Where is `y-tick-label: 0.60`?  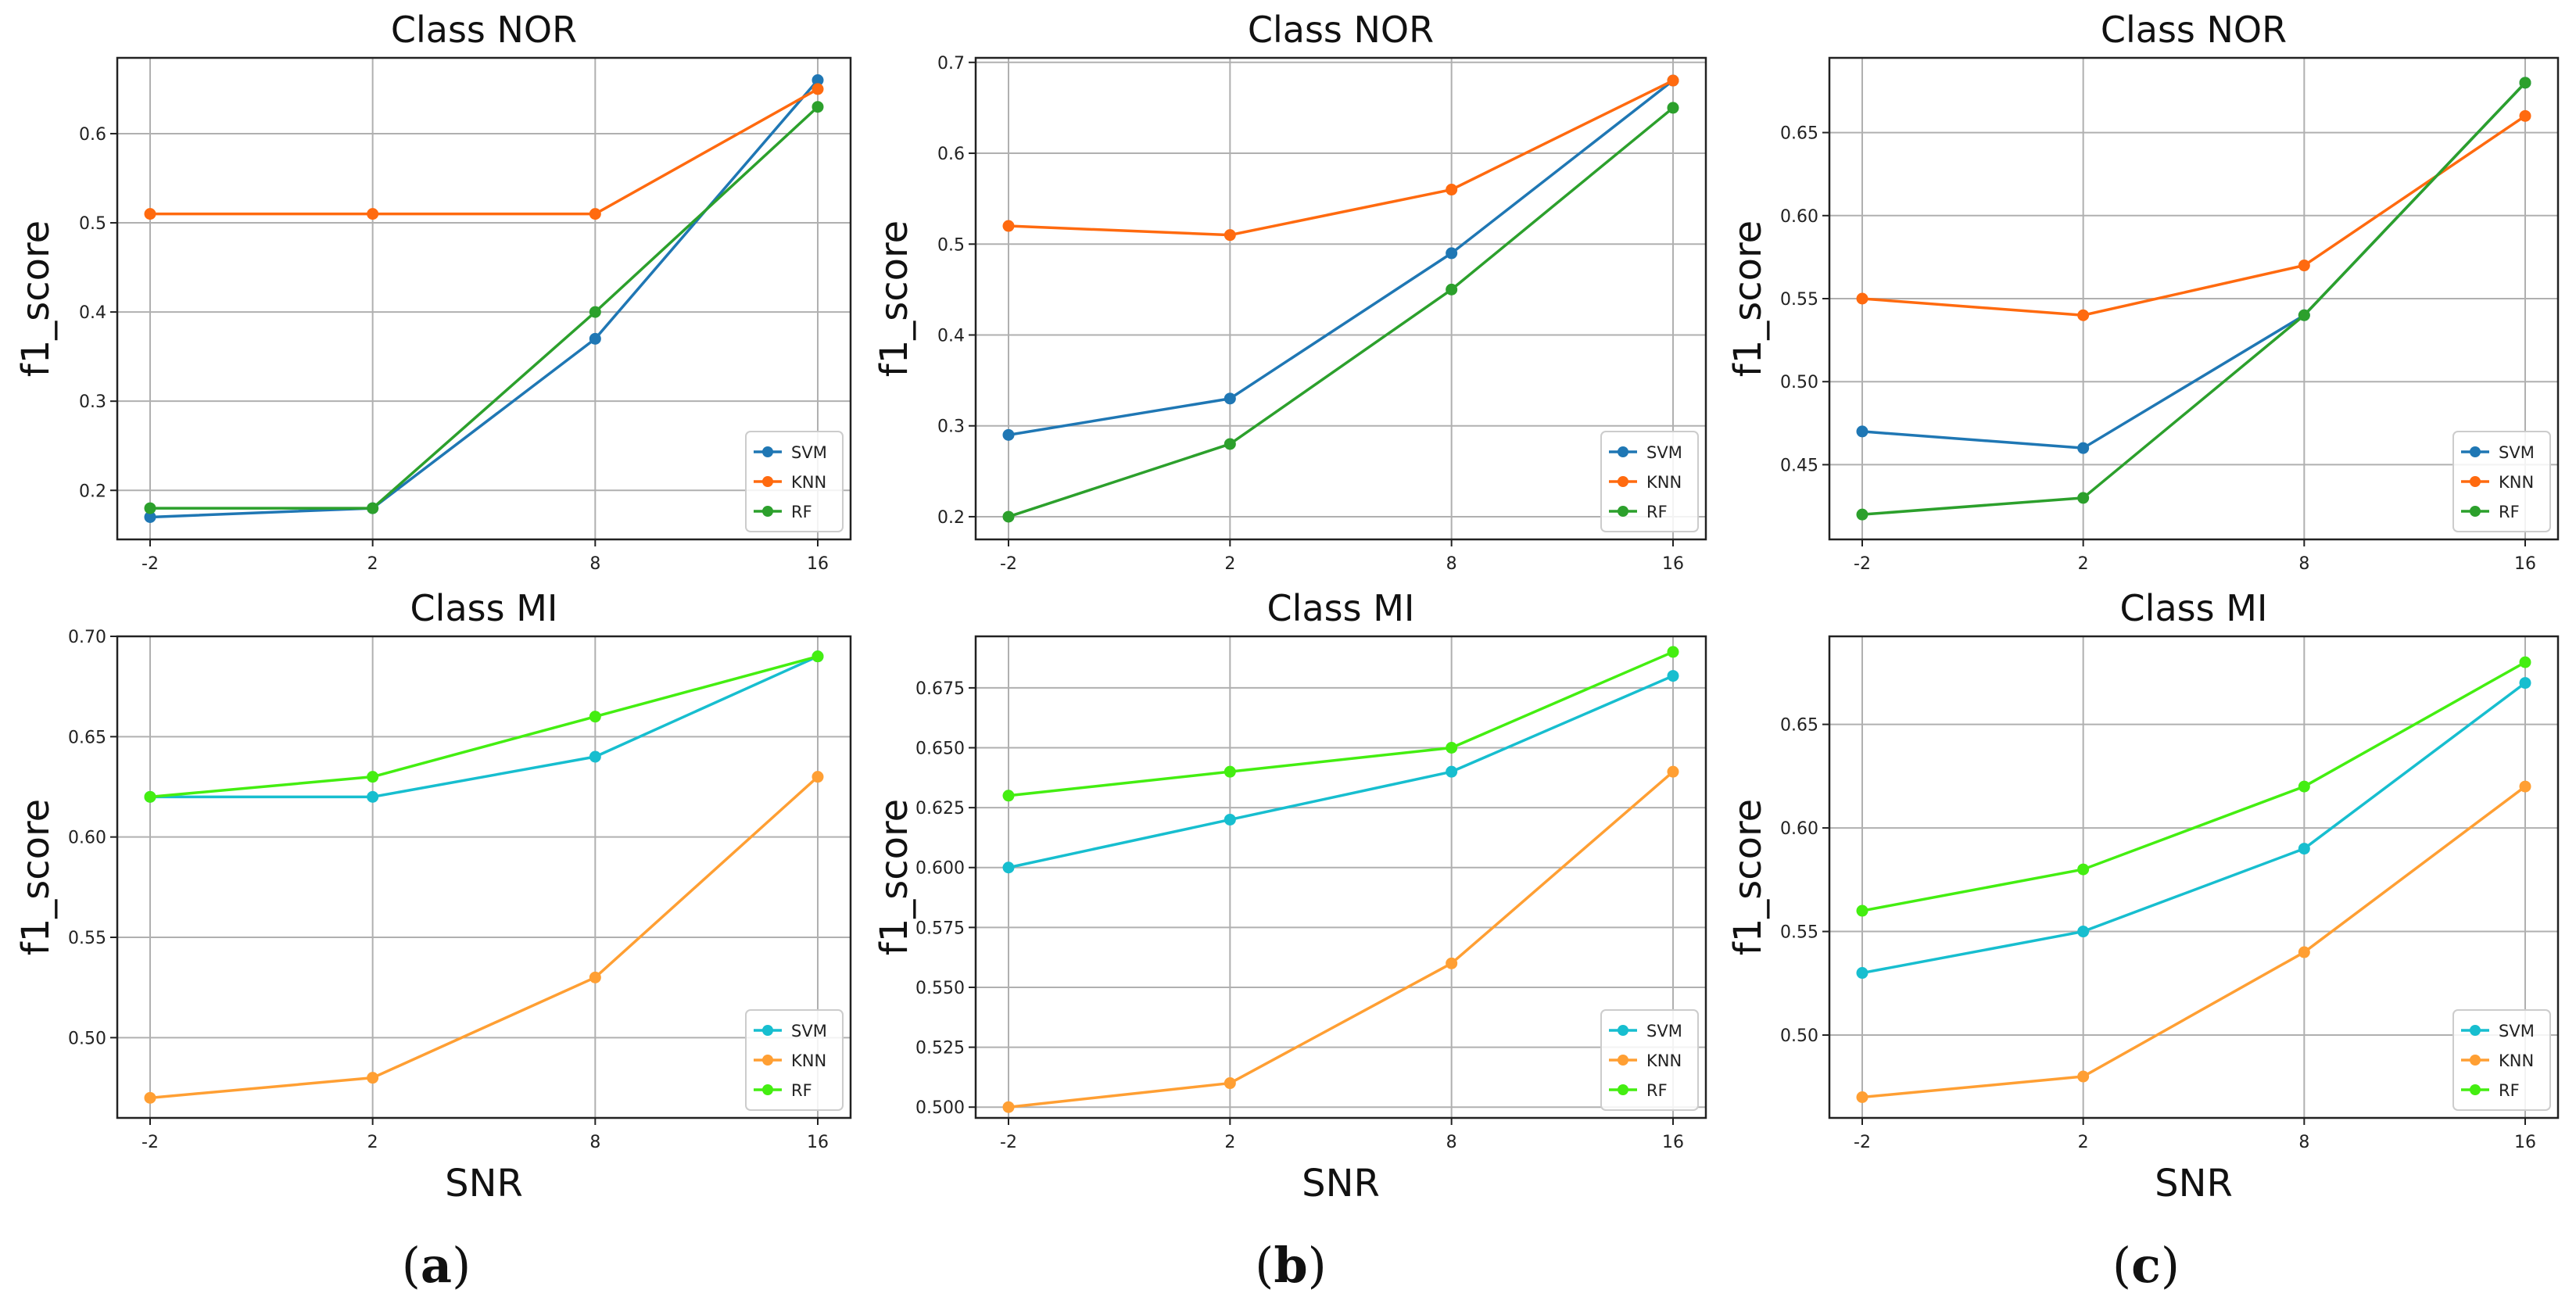
y-tick-label: 0.60 is located at coordinates (87, 838).